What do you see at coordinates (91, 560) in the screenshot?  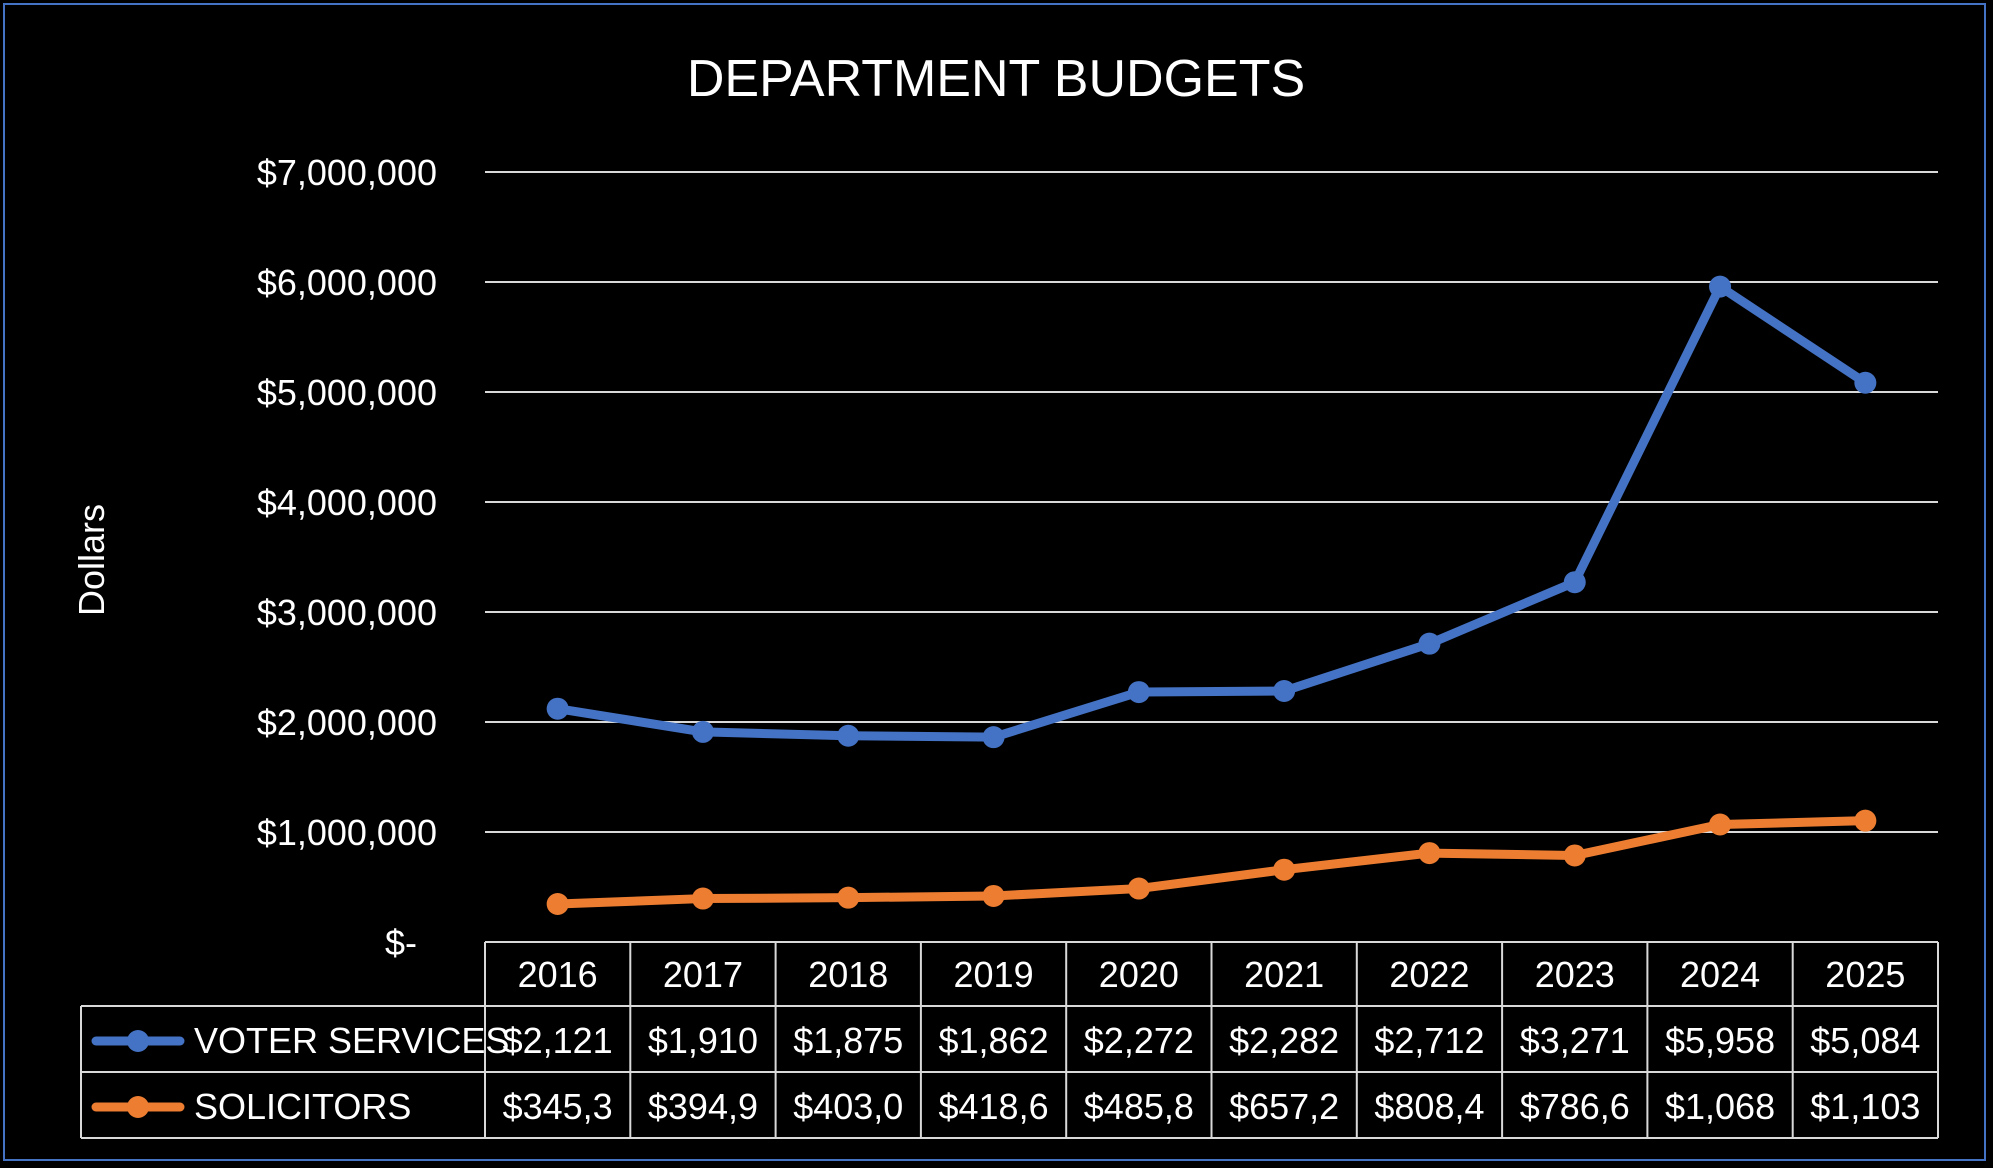 I see `y-axis-label: Dollars` at bounding box center [91, 560].